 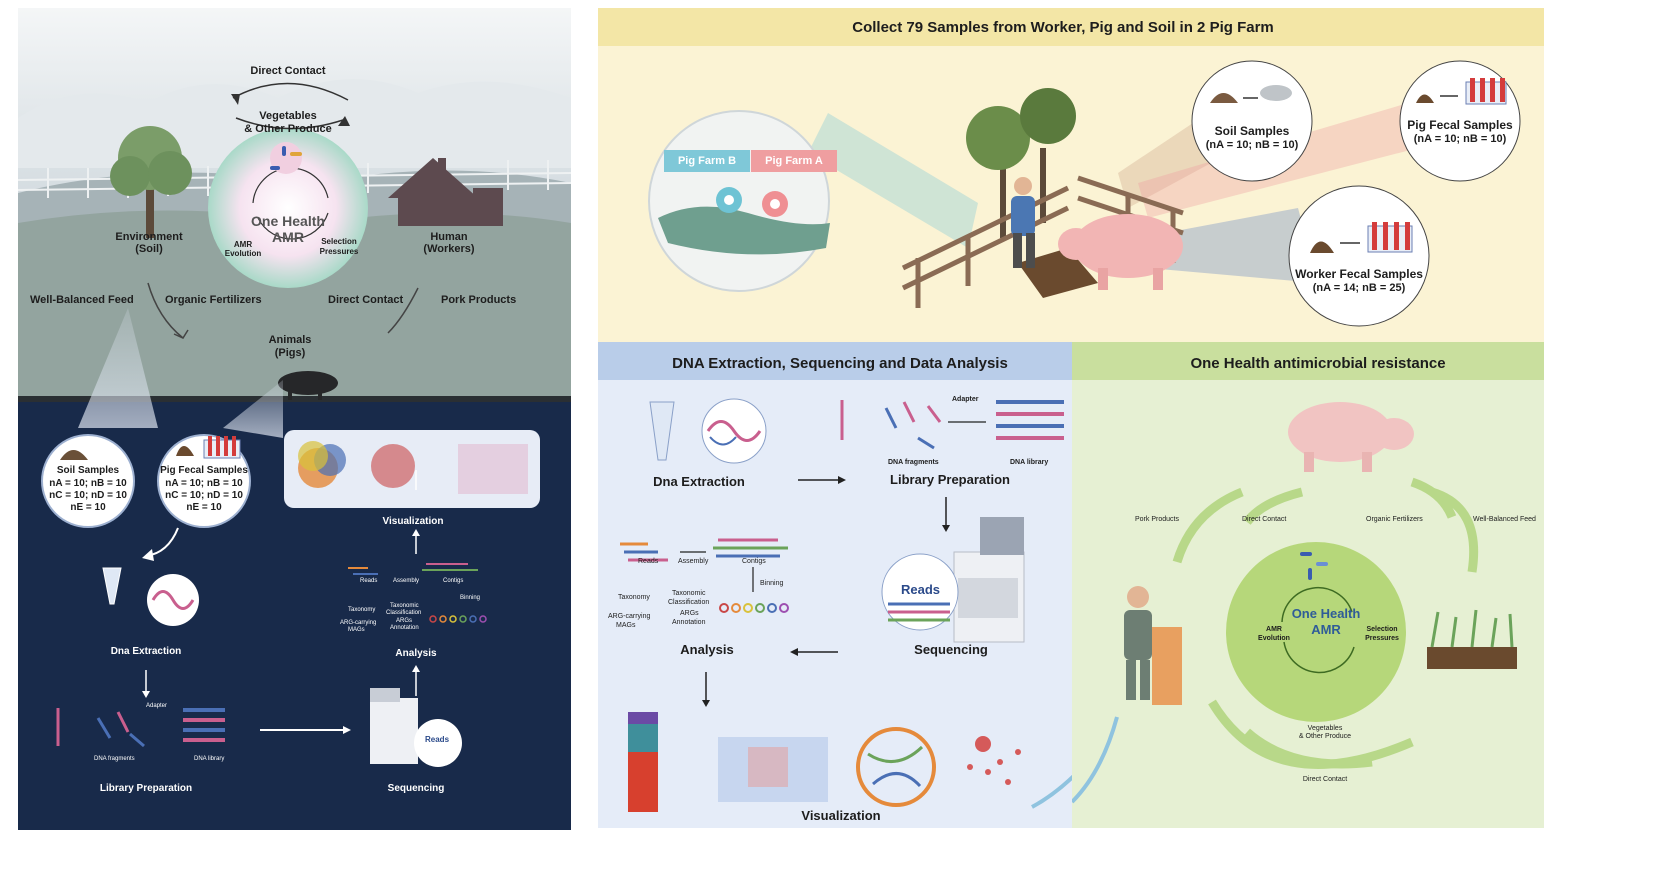 What do you see at coordinates (394, 726) in the screenshot?
I see `sequencer-icon` at bounding box center [394, 726].